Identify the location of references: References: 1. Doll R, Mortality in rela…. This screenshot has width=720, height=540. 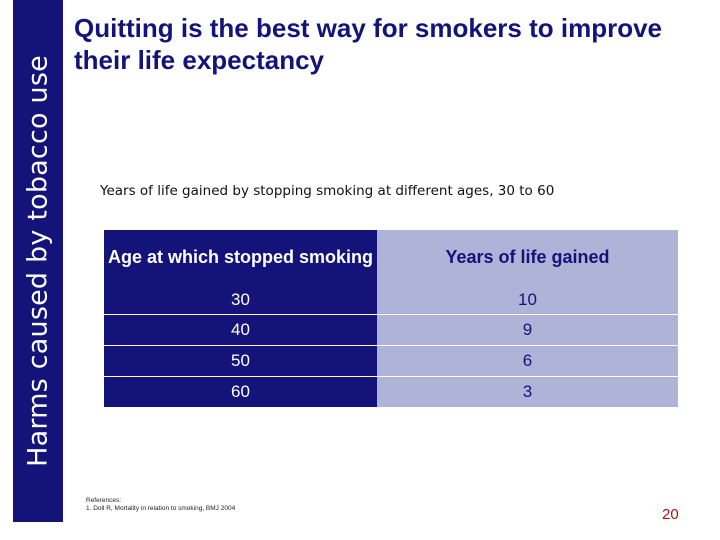
(160, 505).